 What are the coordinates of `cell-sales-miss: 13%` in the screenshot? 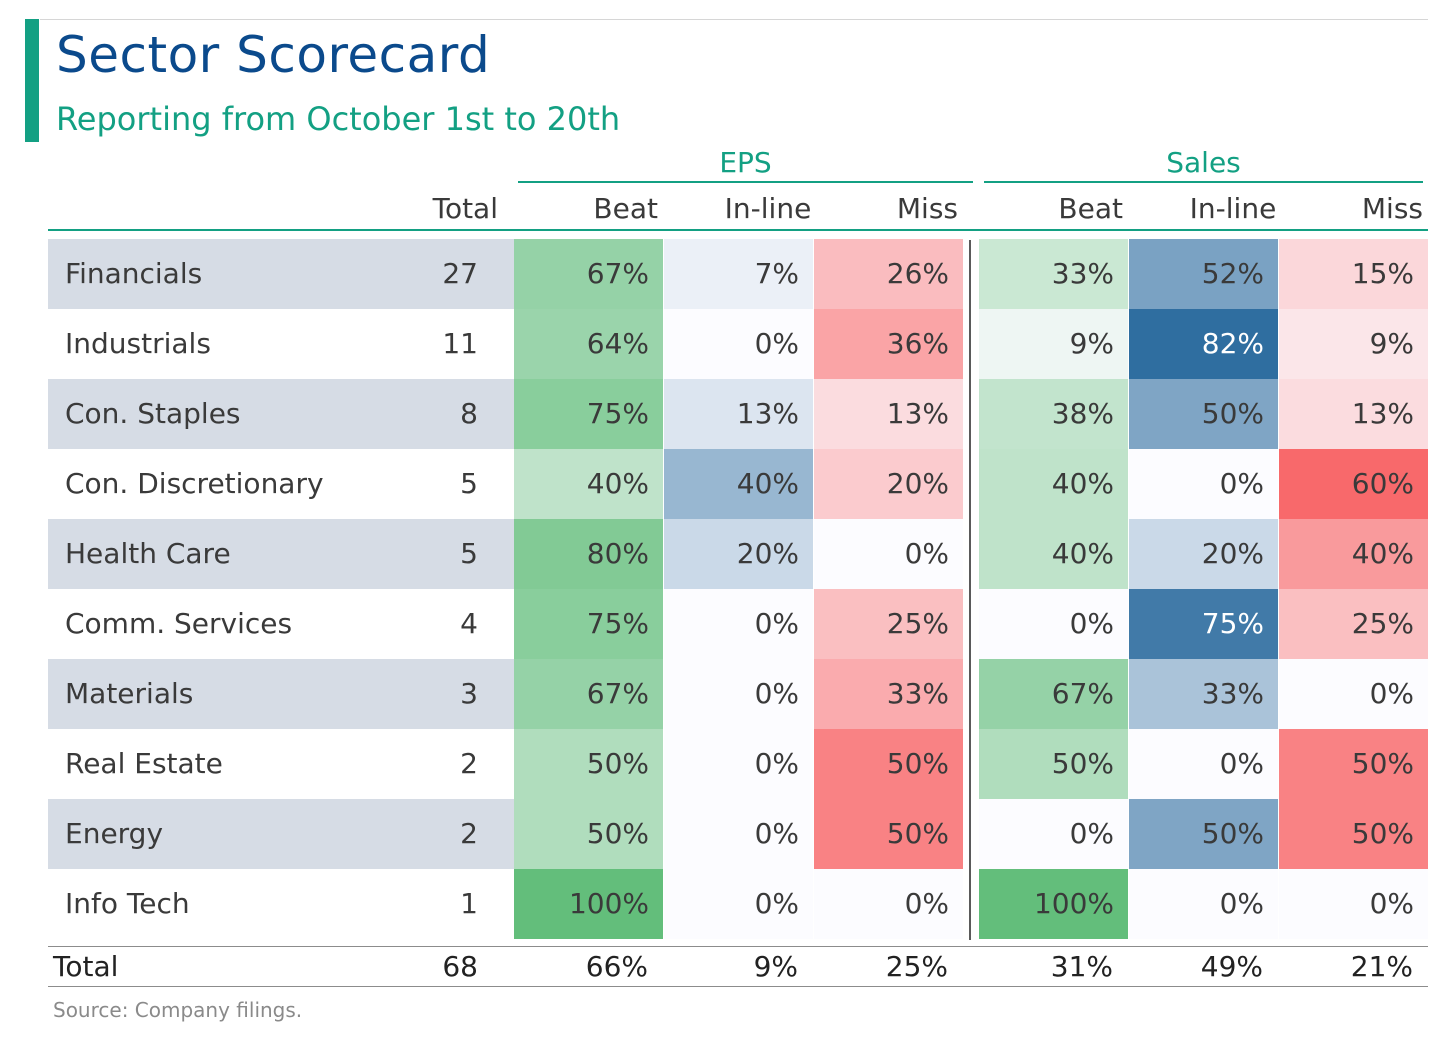 It's located at (1353, 414).